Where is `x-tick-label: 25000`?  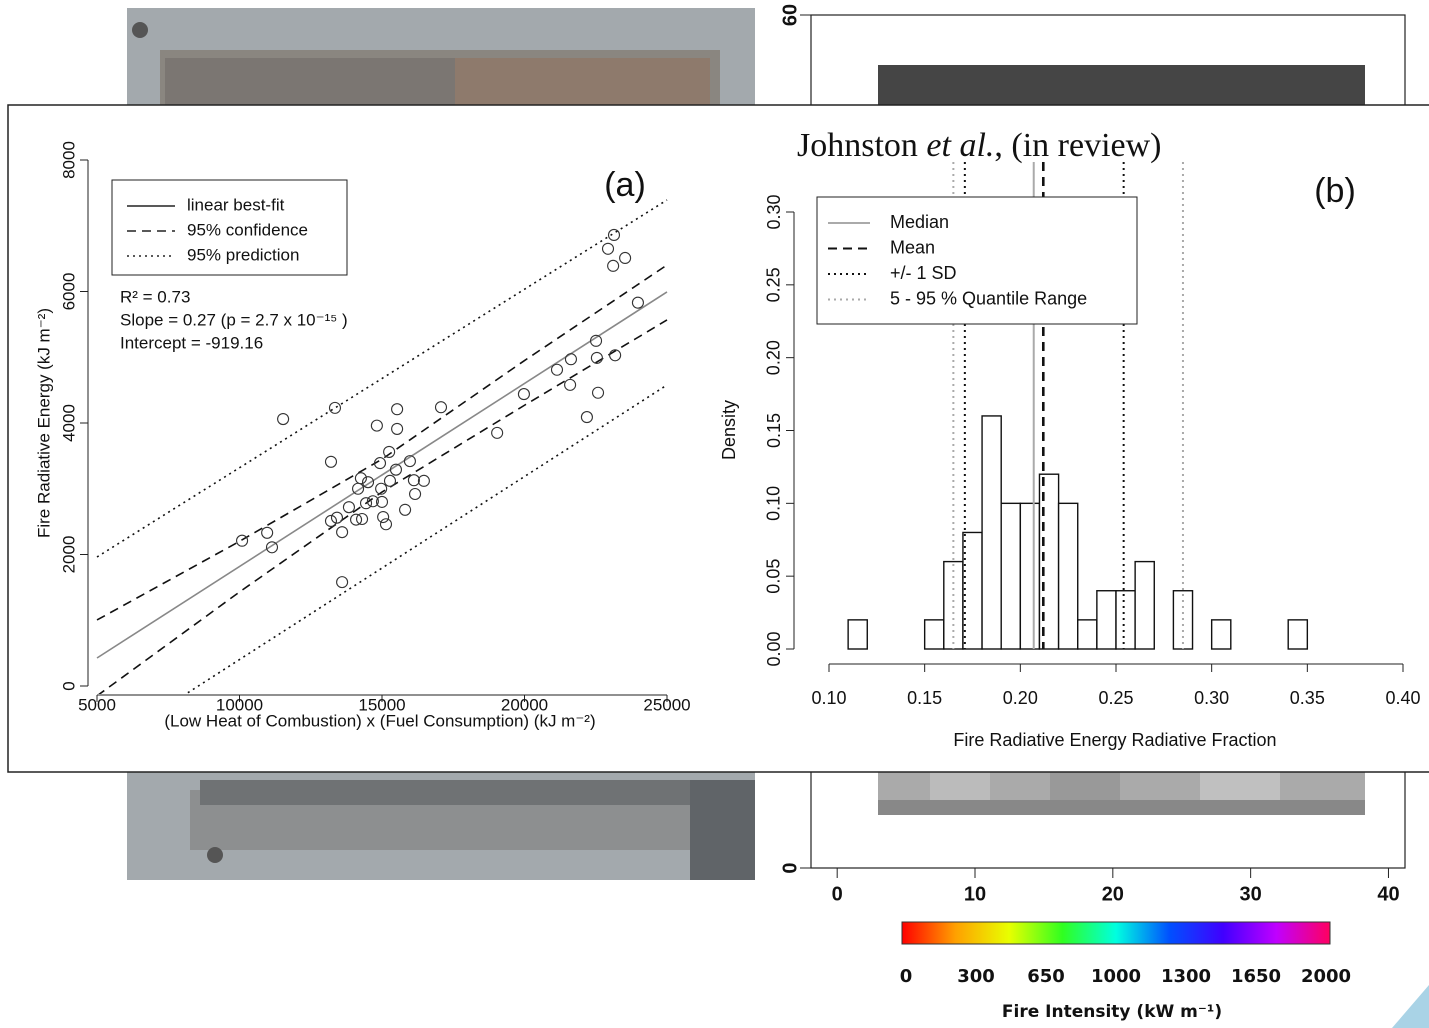
x-tick-label: 25000 is located at coordinates (666, 704).